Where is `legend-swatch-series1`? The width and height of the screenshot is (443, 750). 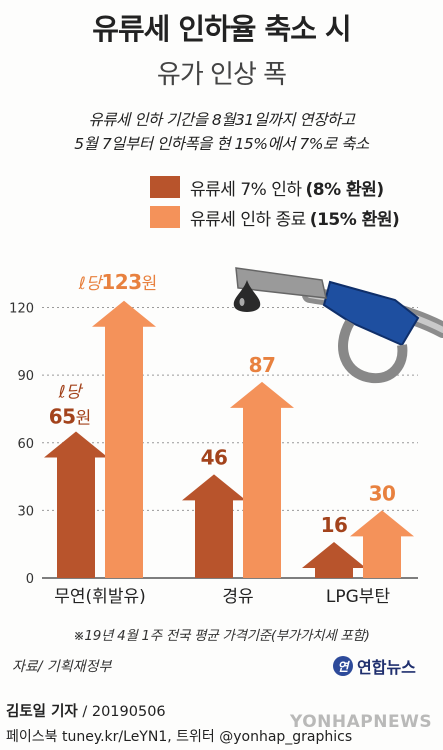
legend-swatch-series1 is located at coordinates (165, 187).